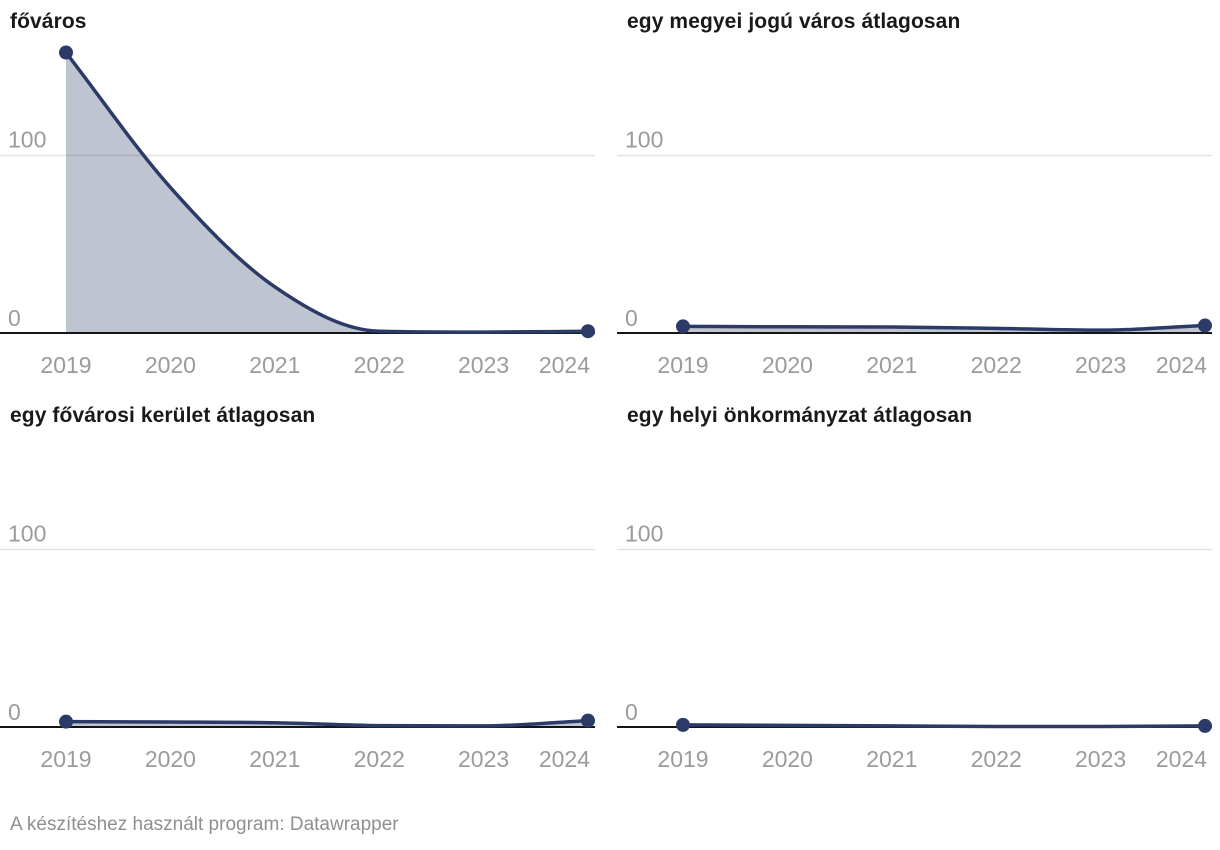 The width and height of the screenshot is (1220, 850). Describe the element at coordinates (800, 415) in the screenshot. I see `panel-title: egy helyi önkormányzat átlagosan` at that location.